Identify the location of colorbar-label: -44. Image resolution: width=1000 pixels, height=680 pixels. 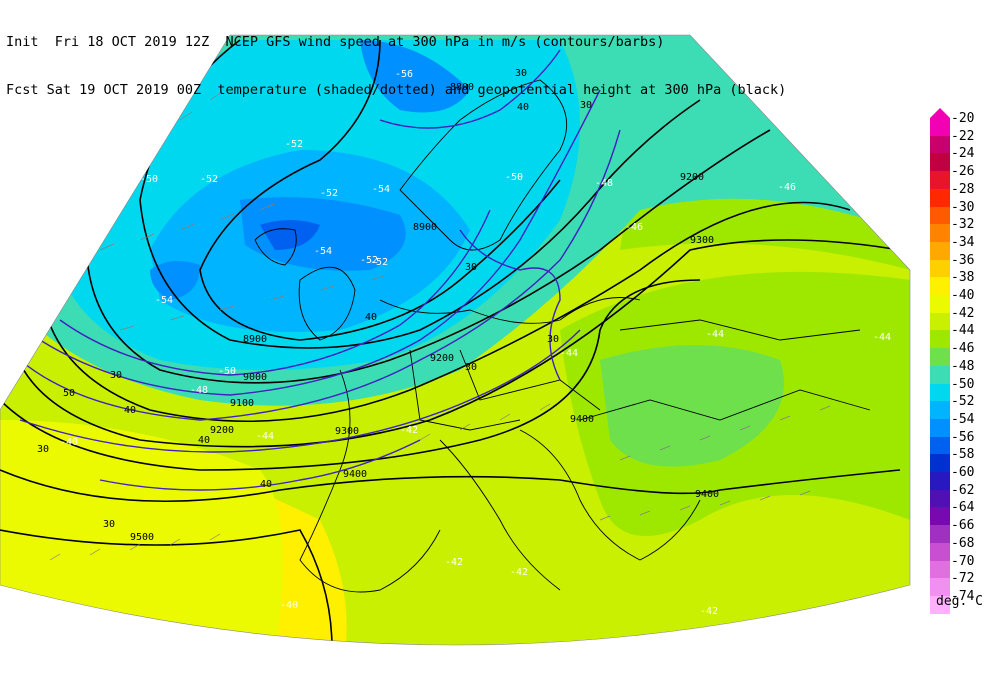
(963, 331).